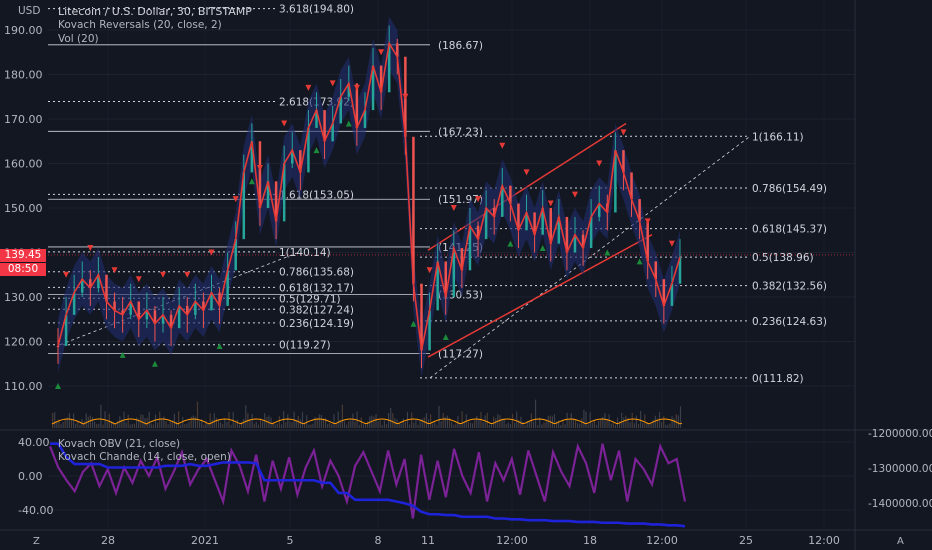 Image resolution: width=932 pixels, height=550 pixels. What do you see at coordinates (140, 25) in the screenshot?
I see `indicator-kovach-reversals: Kovach Reversals (20, close, 2)` at bounding box center [140, 25].